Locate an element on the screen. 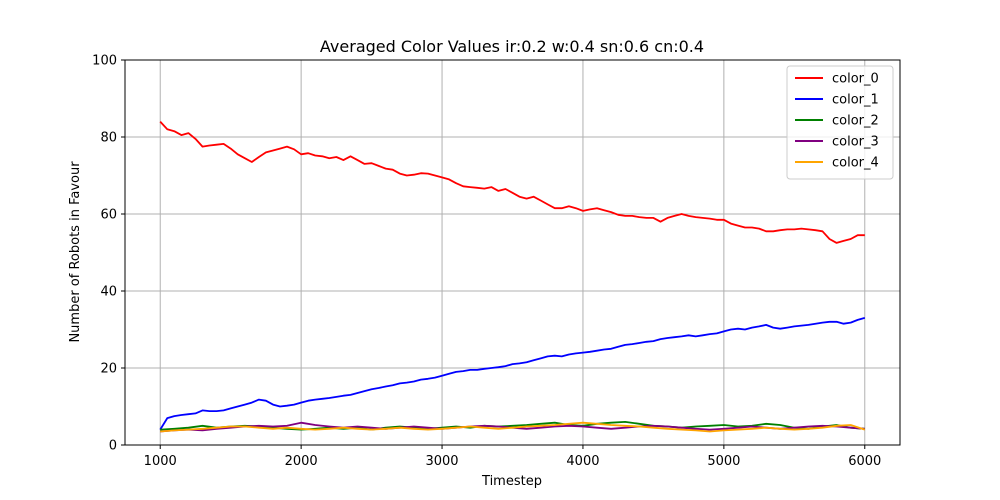  y-tick-label: 60 is located at coordinates (108, 215).